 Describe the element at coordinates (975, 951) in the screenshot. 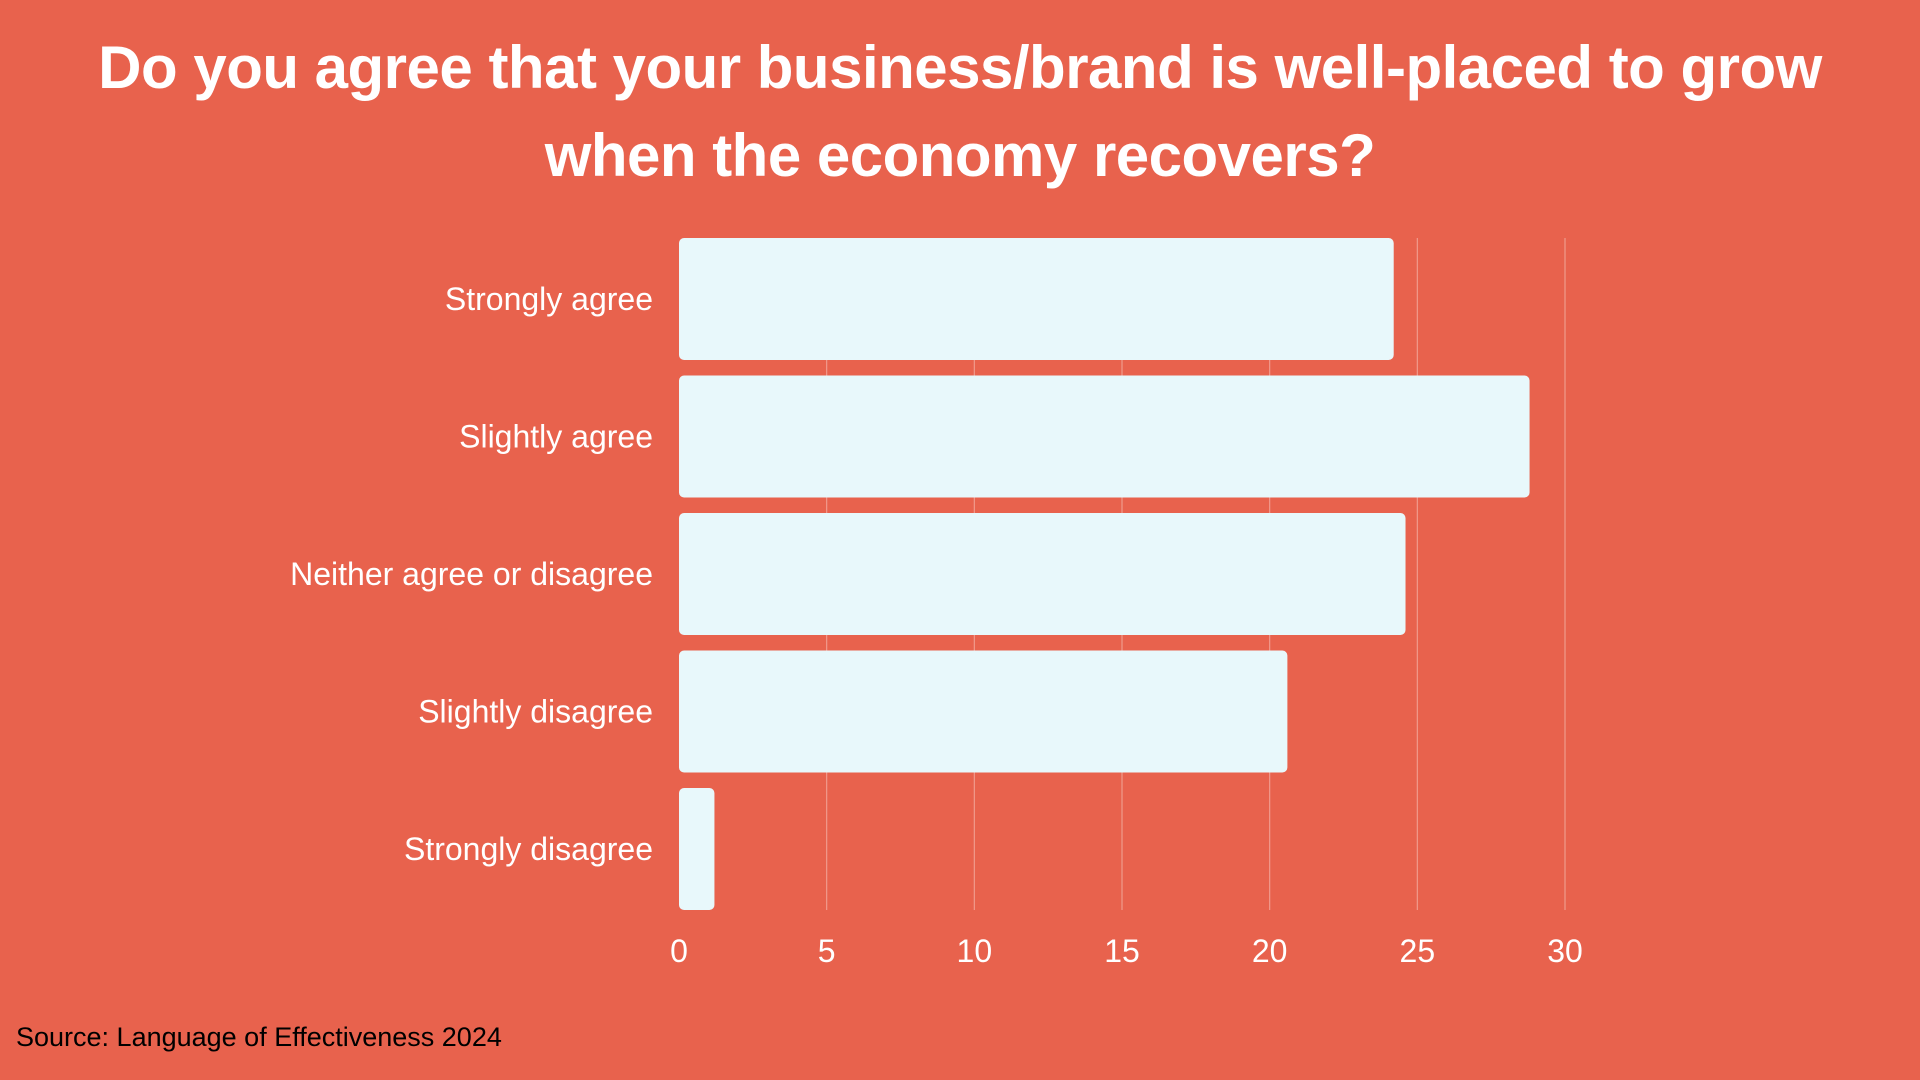

I see `x-tick-label-10: 10` at that location.